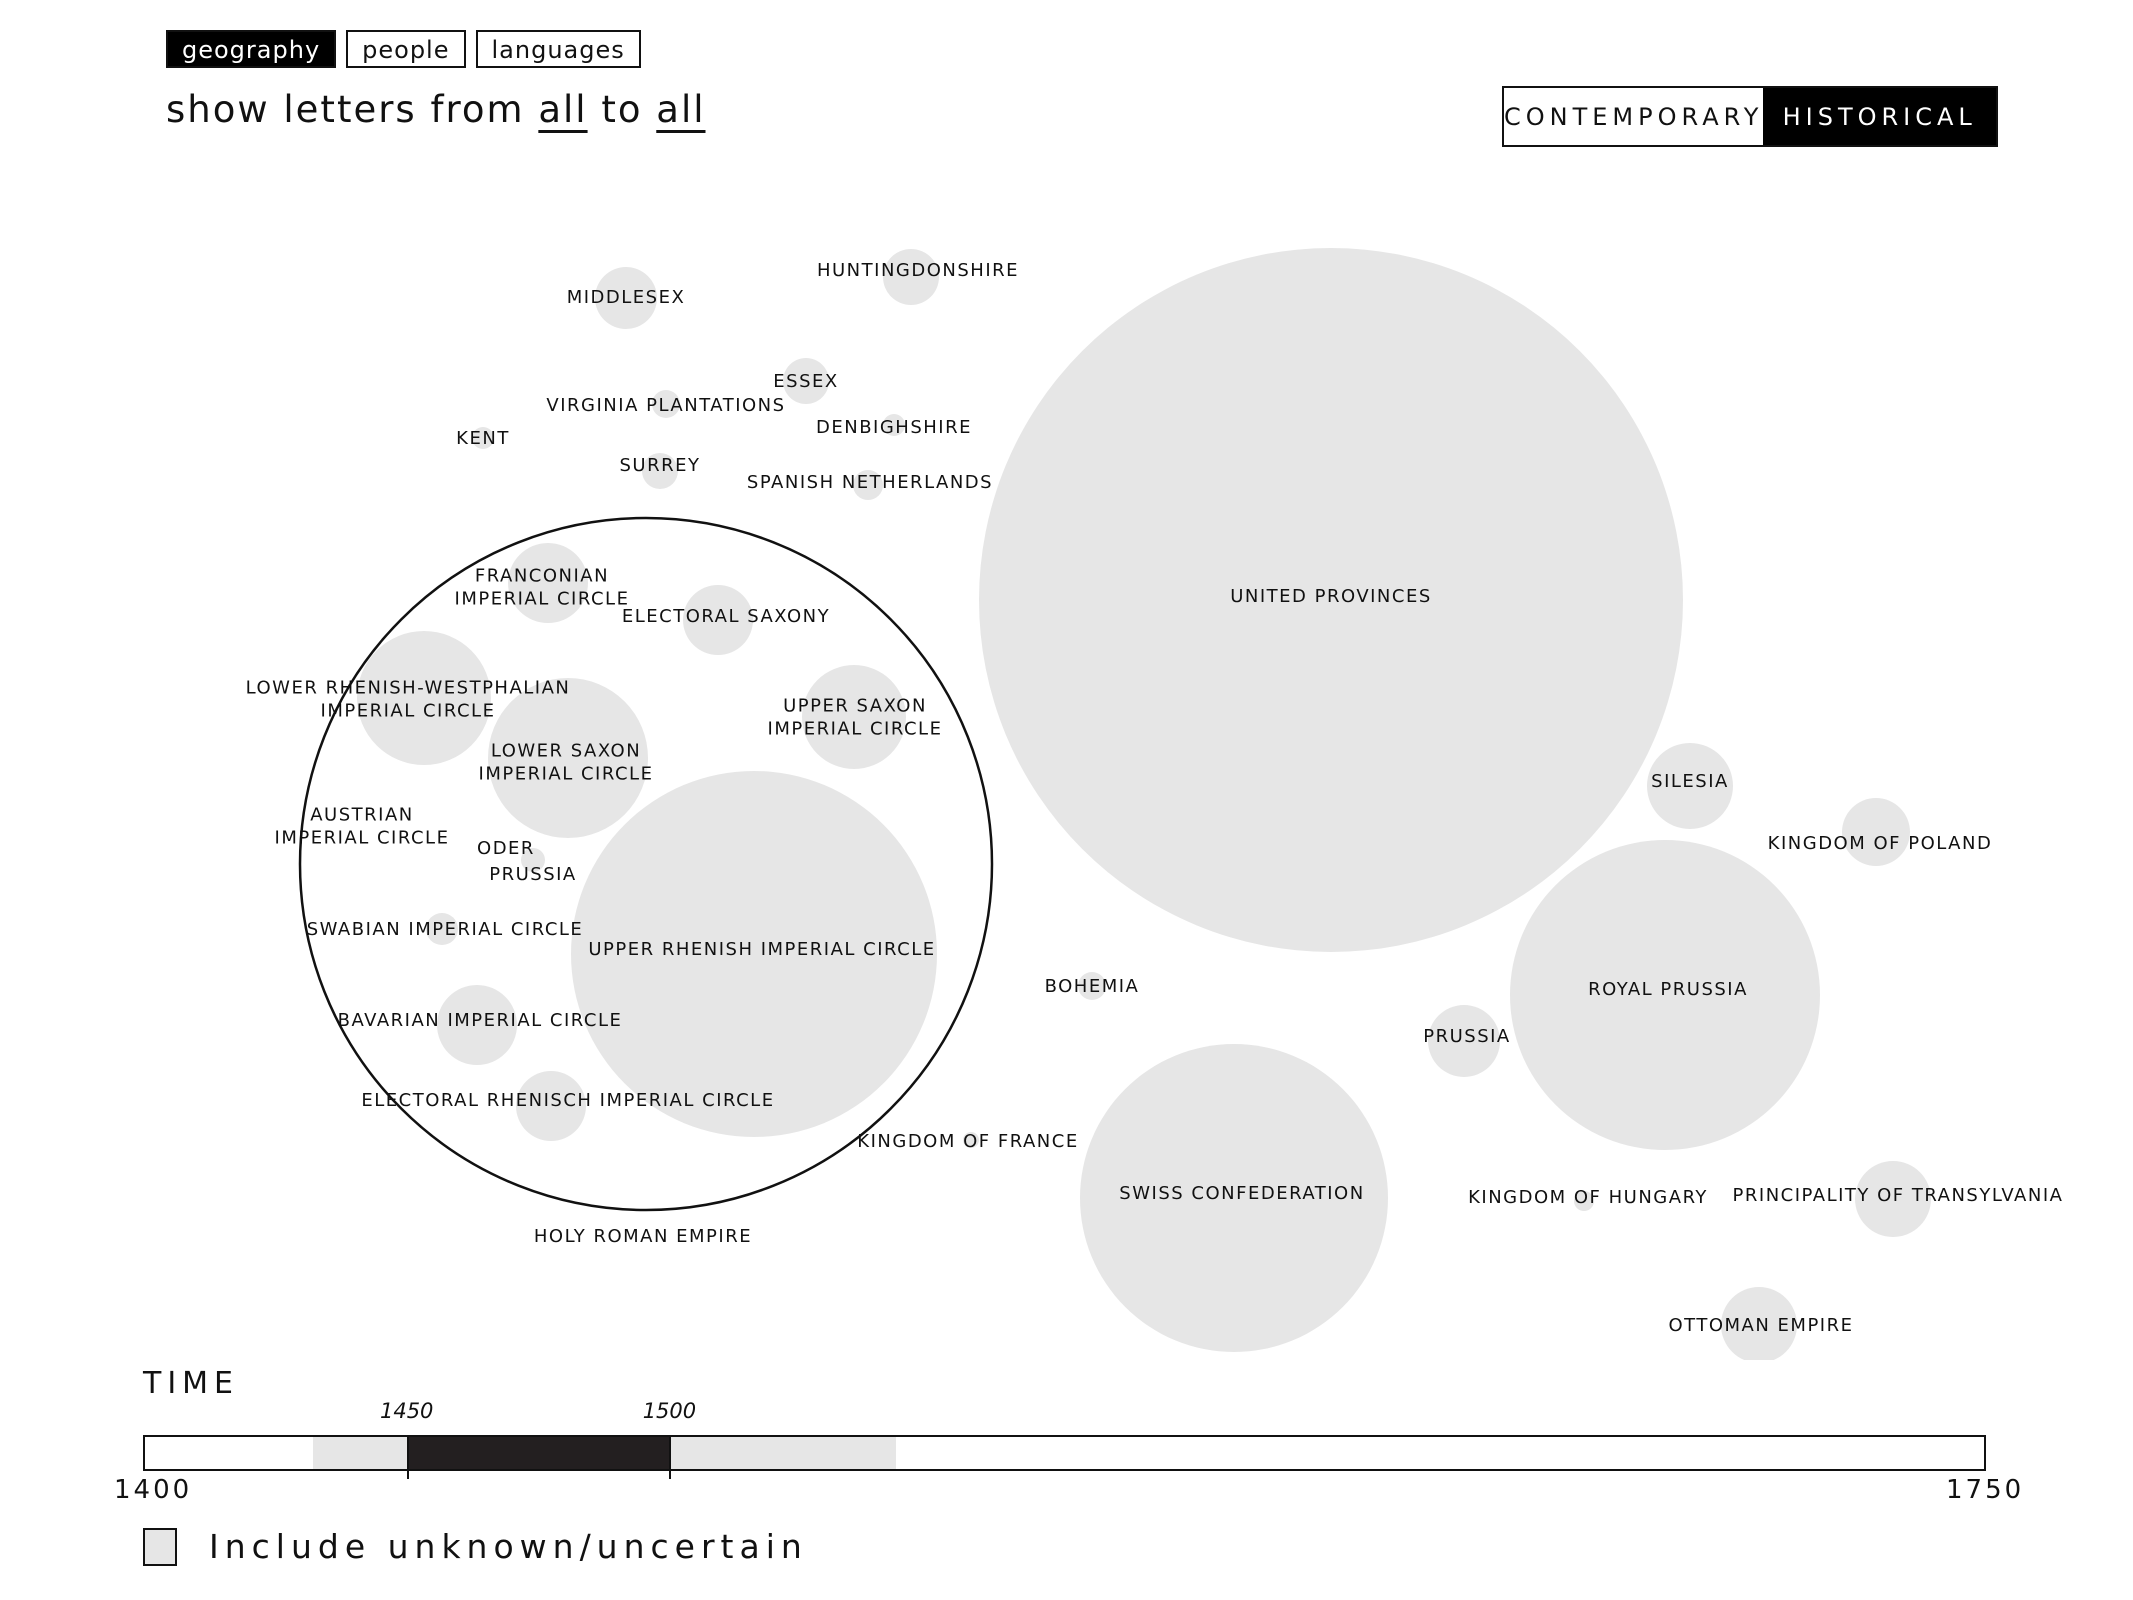  Describe the element at coordinates (911, 277) in the screenshot. I see `bubble-huntingdonshire` at that location.